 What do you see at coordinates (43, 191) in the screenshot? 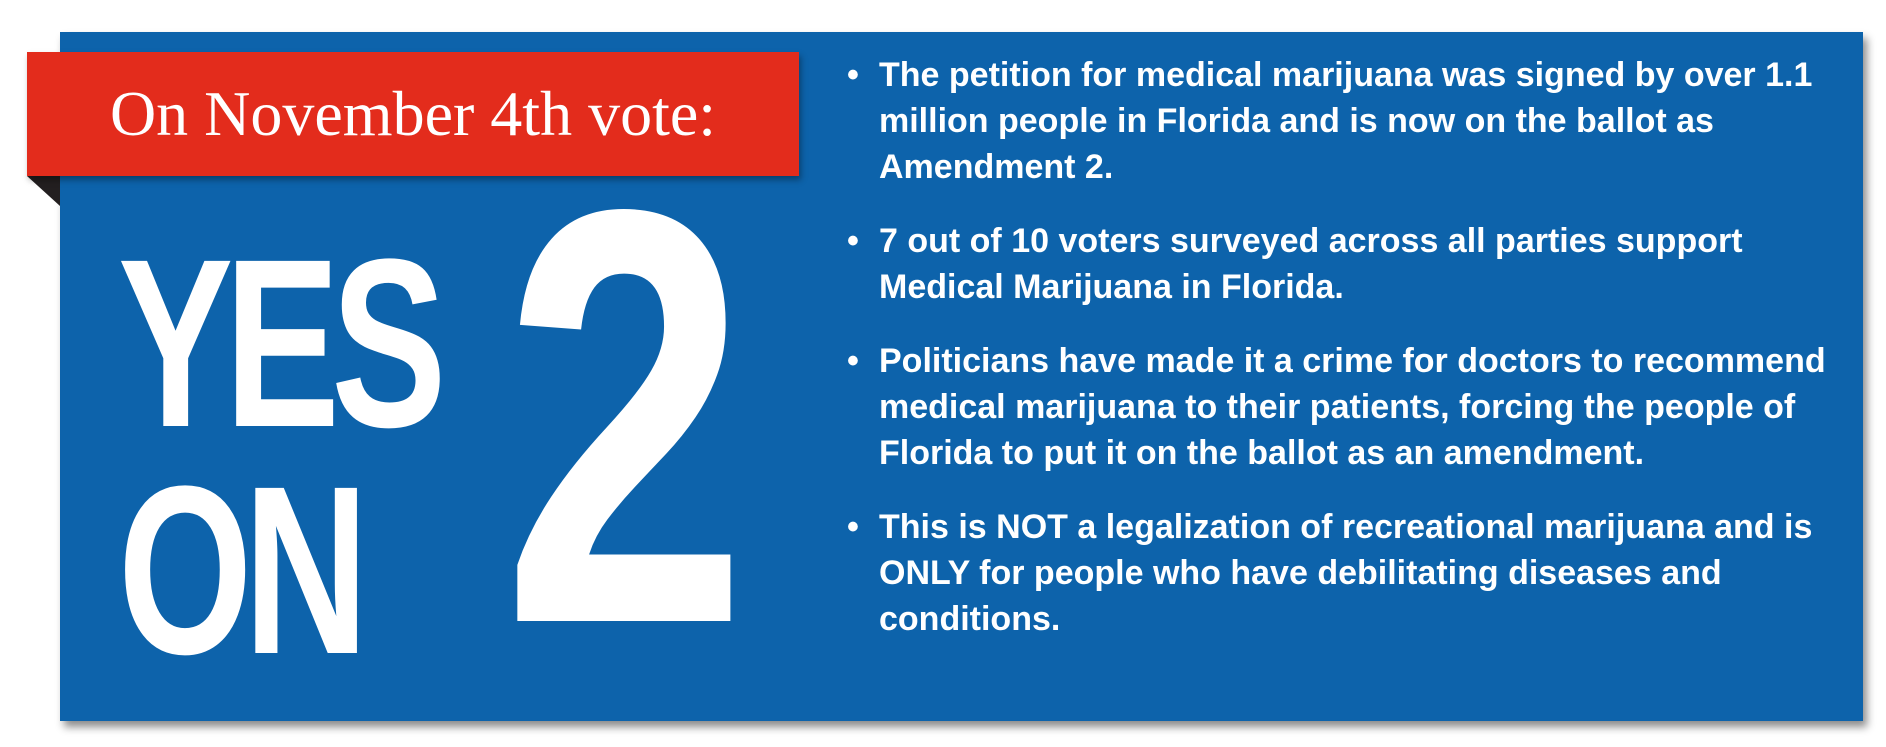
I see `ribbon-fold` at bounding box center [43, 191].